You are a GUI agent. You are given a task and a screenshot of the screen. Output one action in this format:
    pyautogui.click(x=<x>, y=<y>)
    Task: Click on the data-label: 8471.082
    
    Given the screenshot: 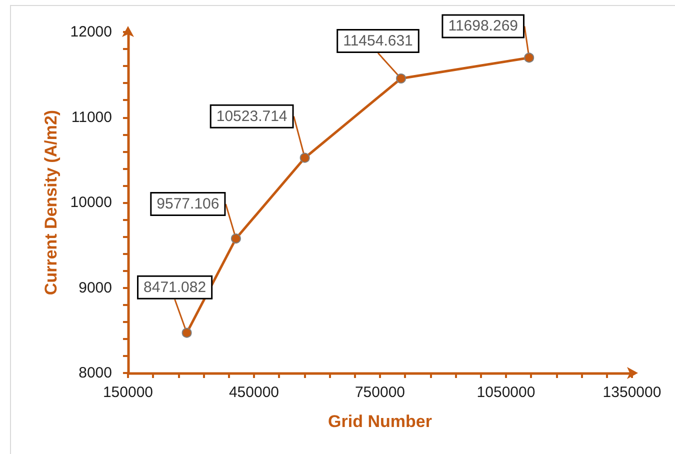 What is the action you would take?
    pyautogui.click(x=175, y=287)
    